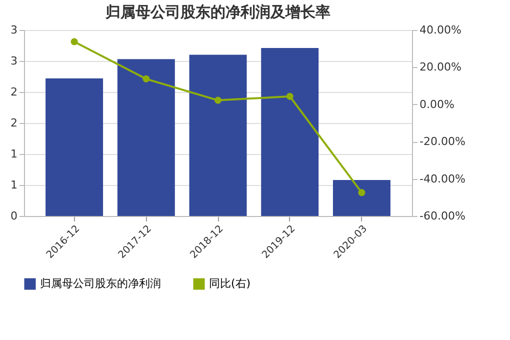  What do you see at coordinates (443, 216) in the screenshot?
I see `y2-tick-label: -60.00%` at bounding box center [443, 216].